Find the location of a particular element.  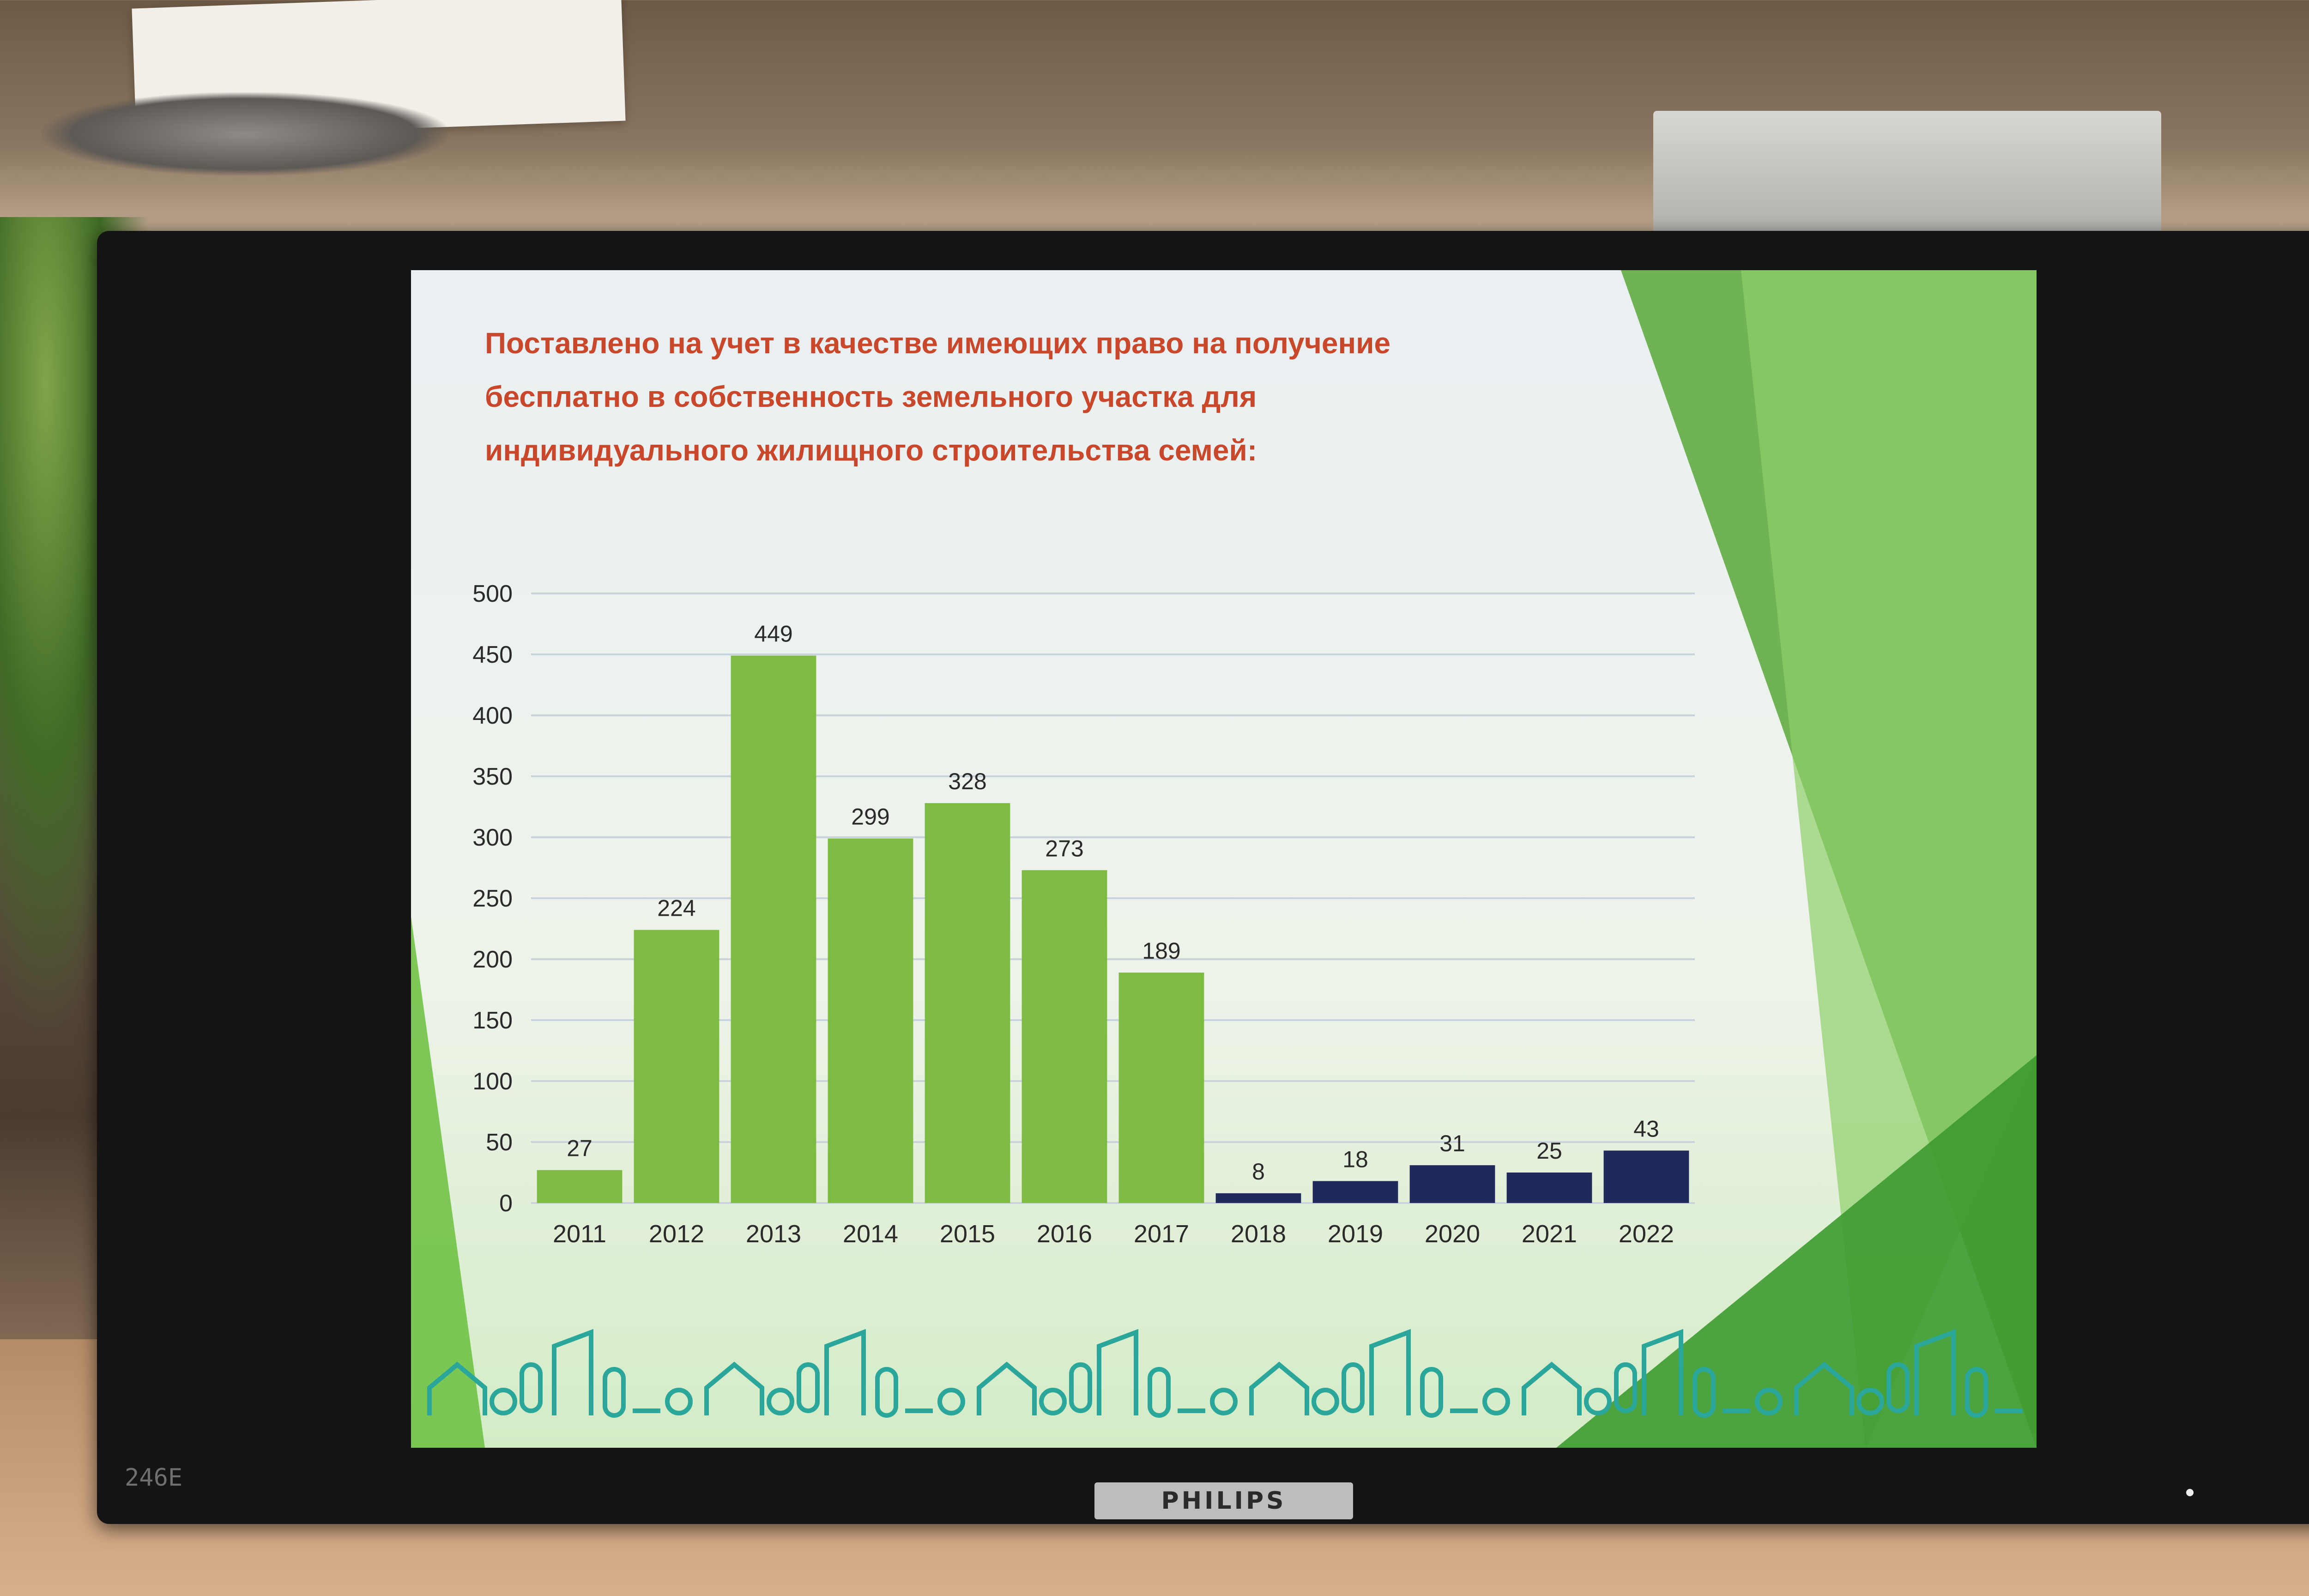

x-tick-label: 2011 is located at coordinates (580, 1234).